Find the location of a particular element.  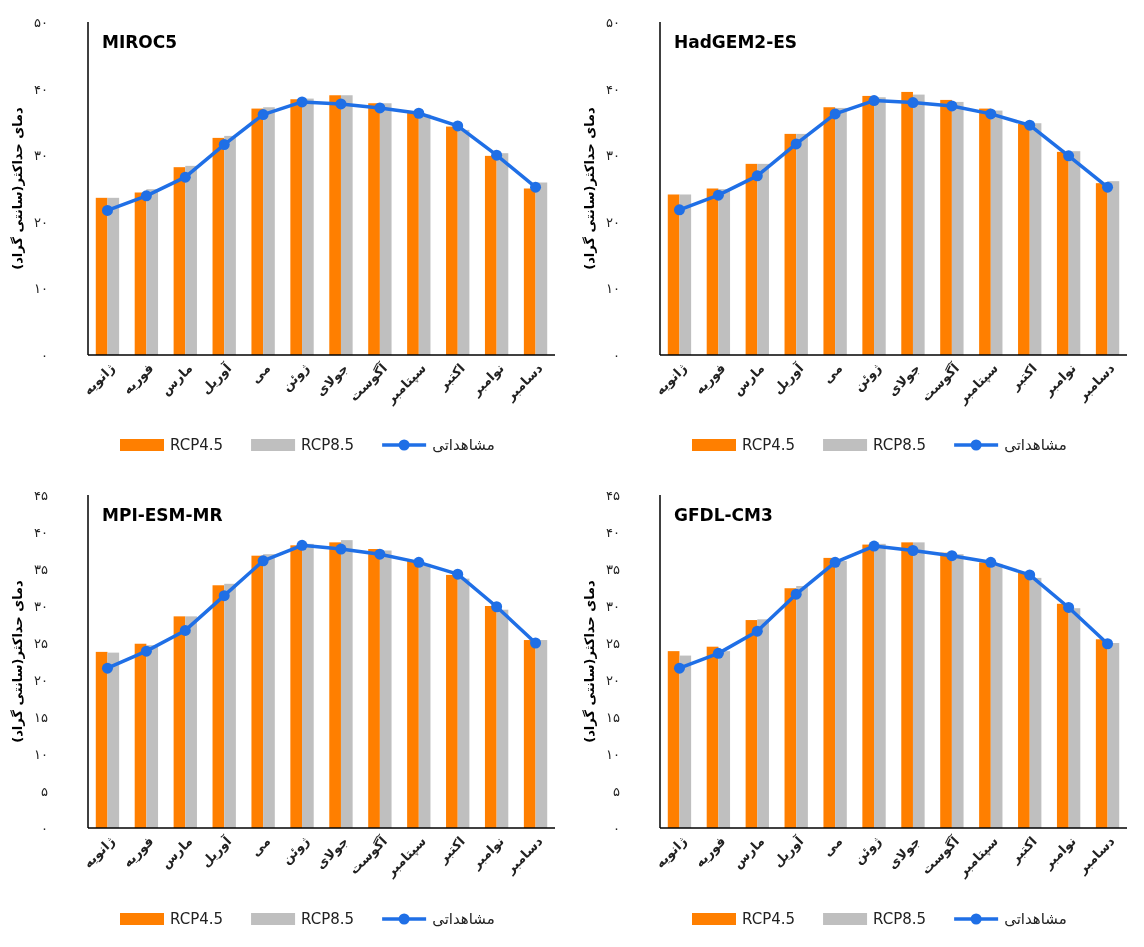

y-tick-label: ۴۵ is located at coordinates (41, 495).